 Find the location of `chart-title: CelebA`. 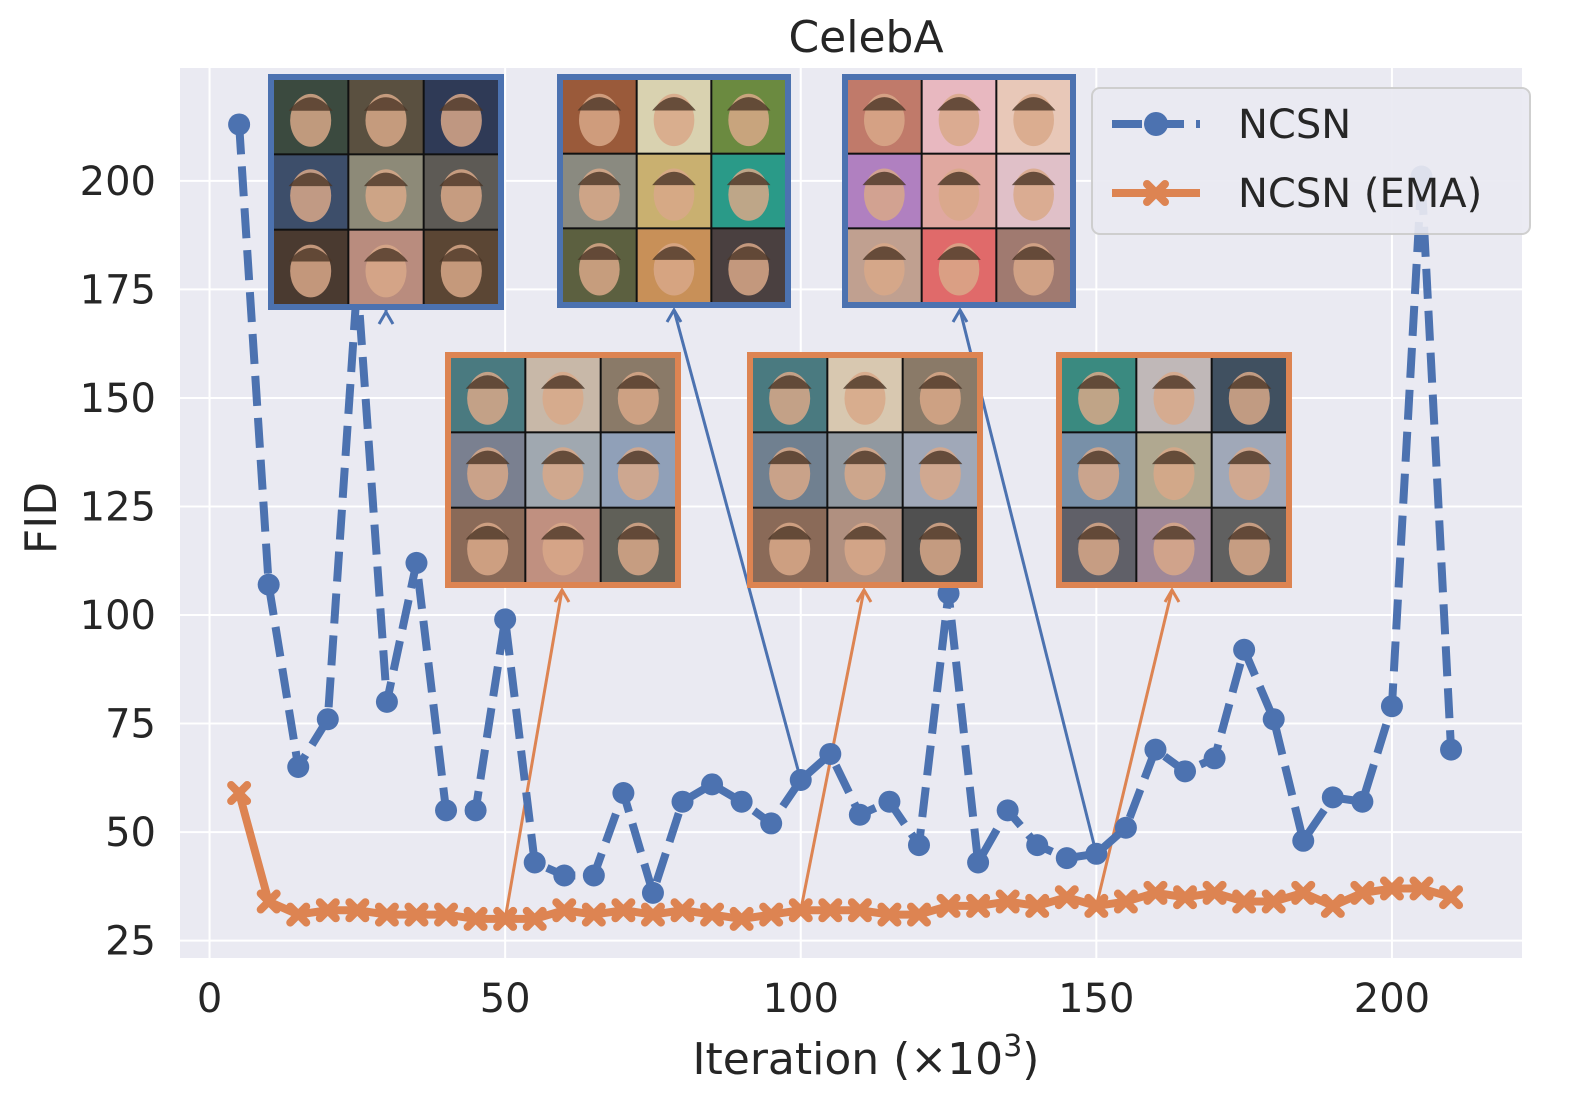

chart-title: CelebA is located at coordinates (865, 37).